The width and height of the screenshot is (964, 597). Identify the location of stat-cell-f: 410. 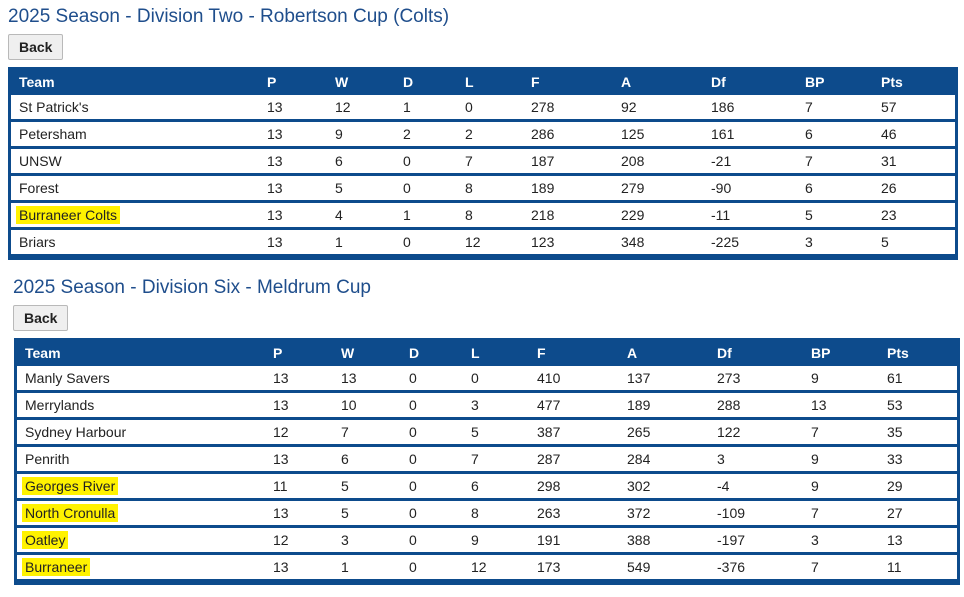
(574, 378).